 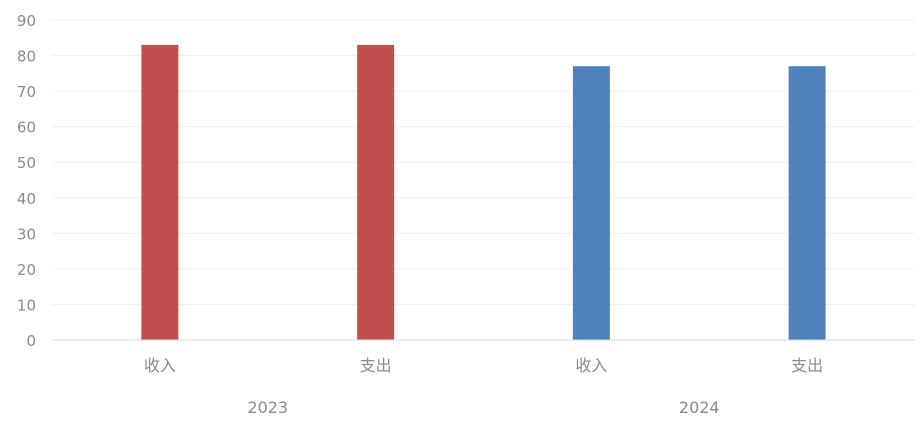 What do you see at coordinates (26, 270) in the screenshot?
I see `y-tick-label: 20` at bounding box center [26, 270].